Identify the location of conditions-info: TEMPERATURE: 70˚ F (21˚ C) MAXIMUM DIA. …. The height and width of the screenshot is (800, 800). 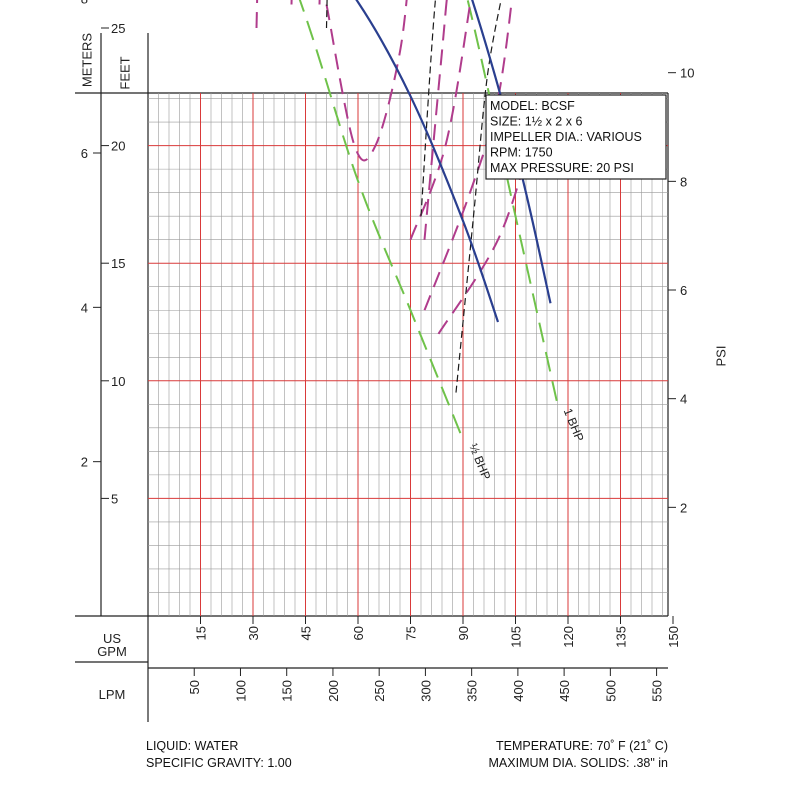
(578, 755).